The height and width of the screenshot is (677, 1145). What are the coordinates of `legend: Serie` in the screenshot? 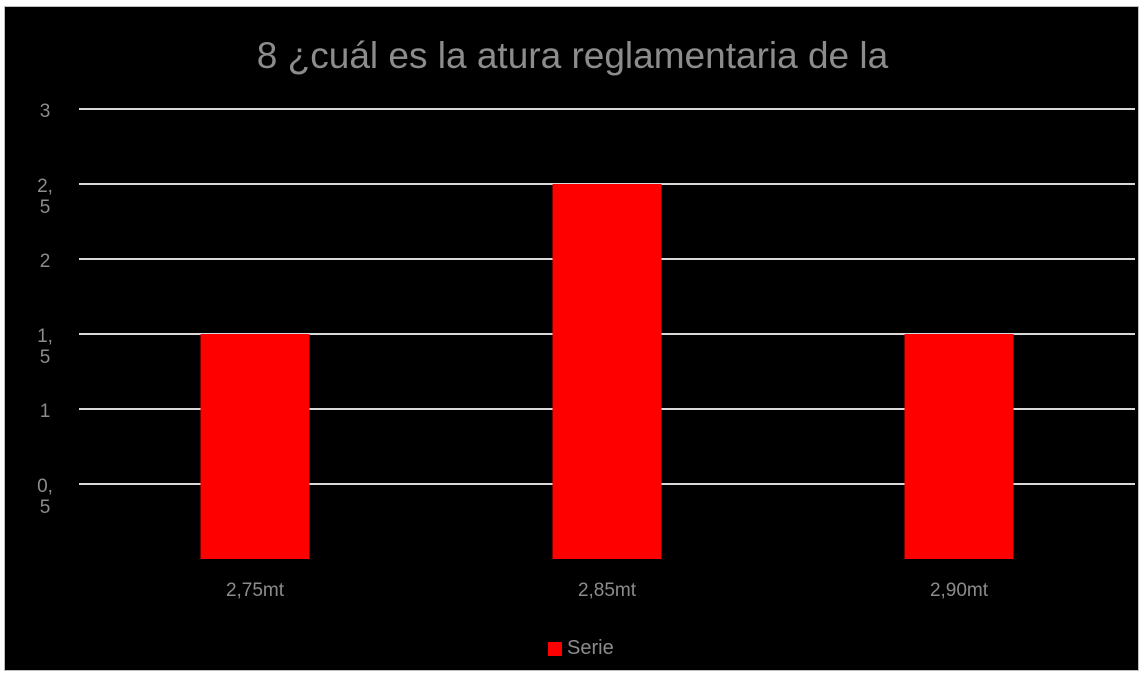 It's located at (581, 648).